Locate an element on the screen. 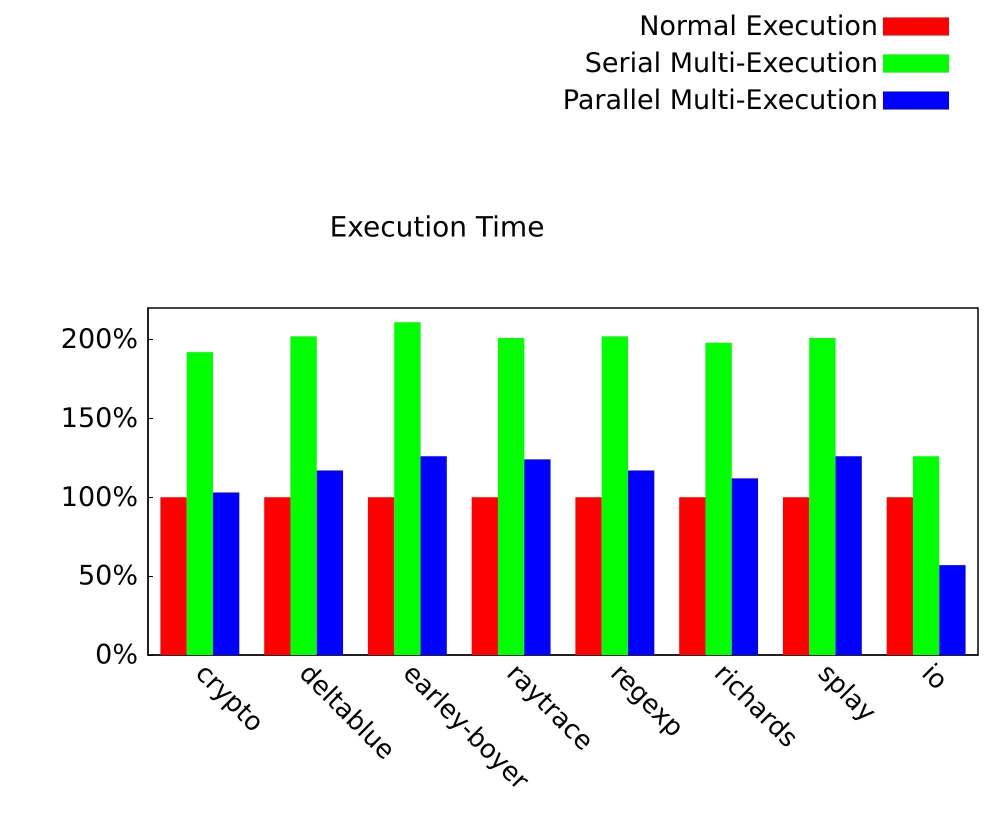 The width and height of the screenshot is (986, 839). y-tick-label: 200% is located at coordinates (99, 340).